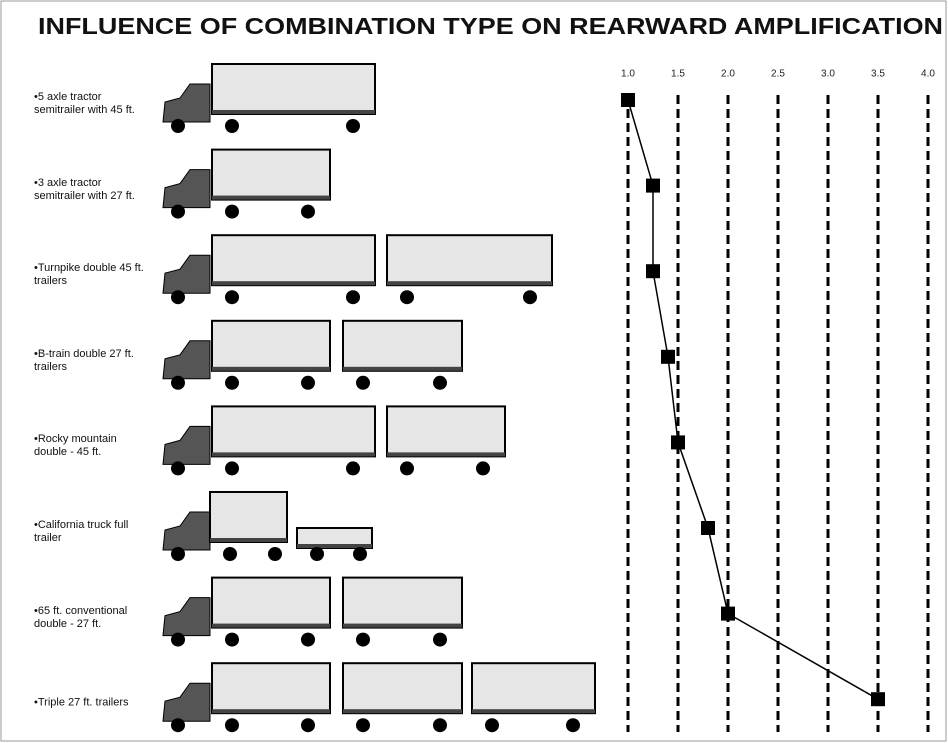  Describe the element at coordinates (728, 74) in the screenshot. I see `x-tick-label: 2.0` at that location.